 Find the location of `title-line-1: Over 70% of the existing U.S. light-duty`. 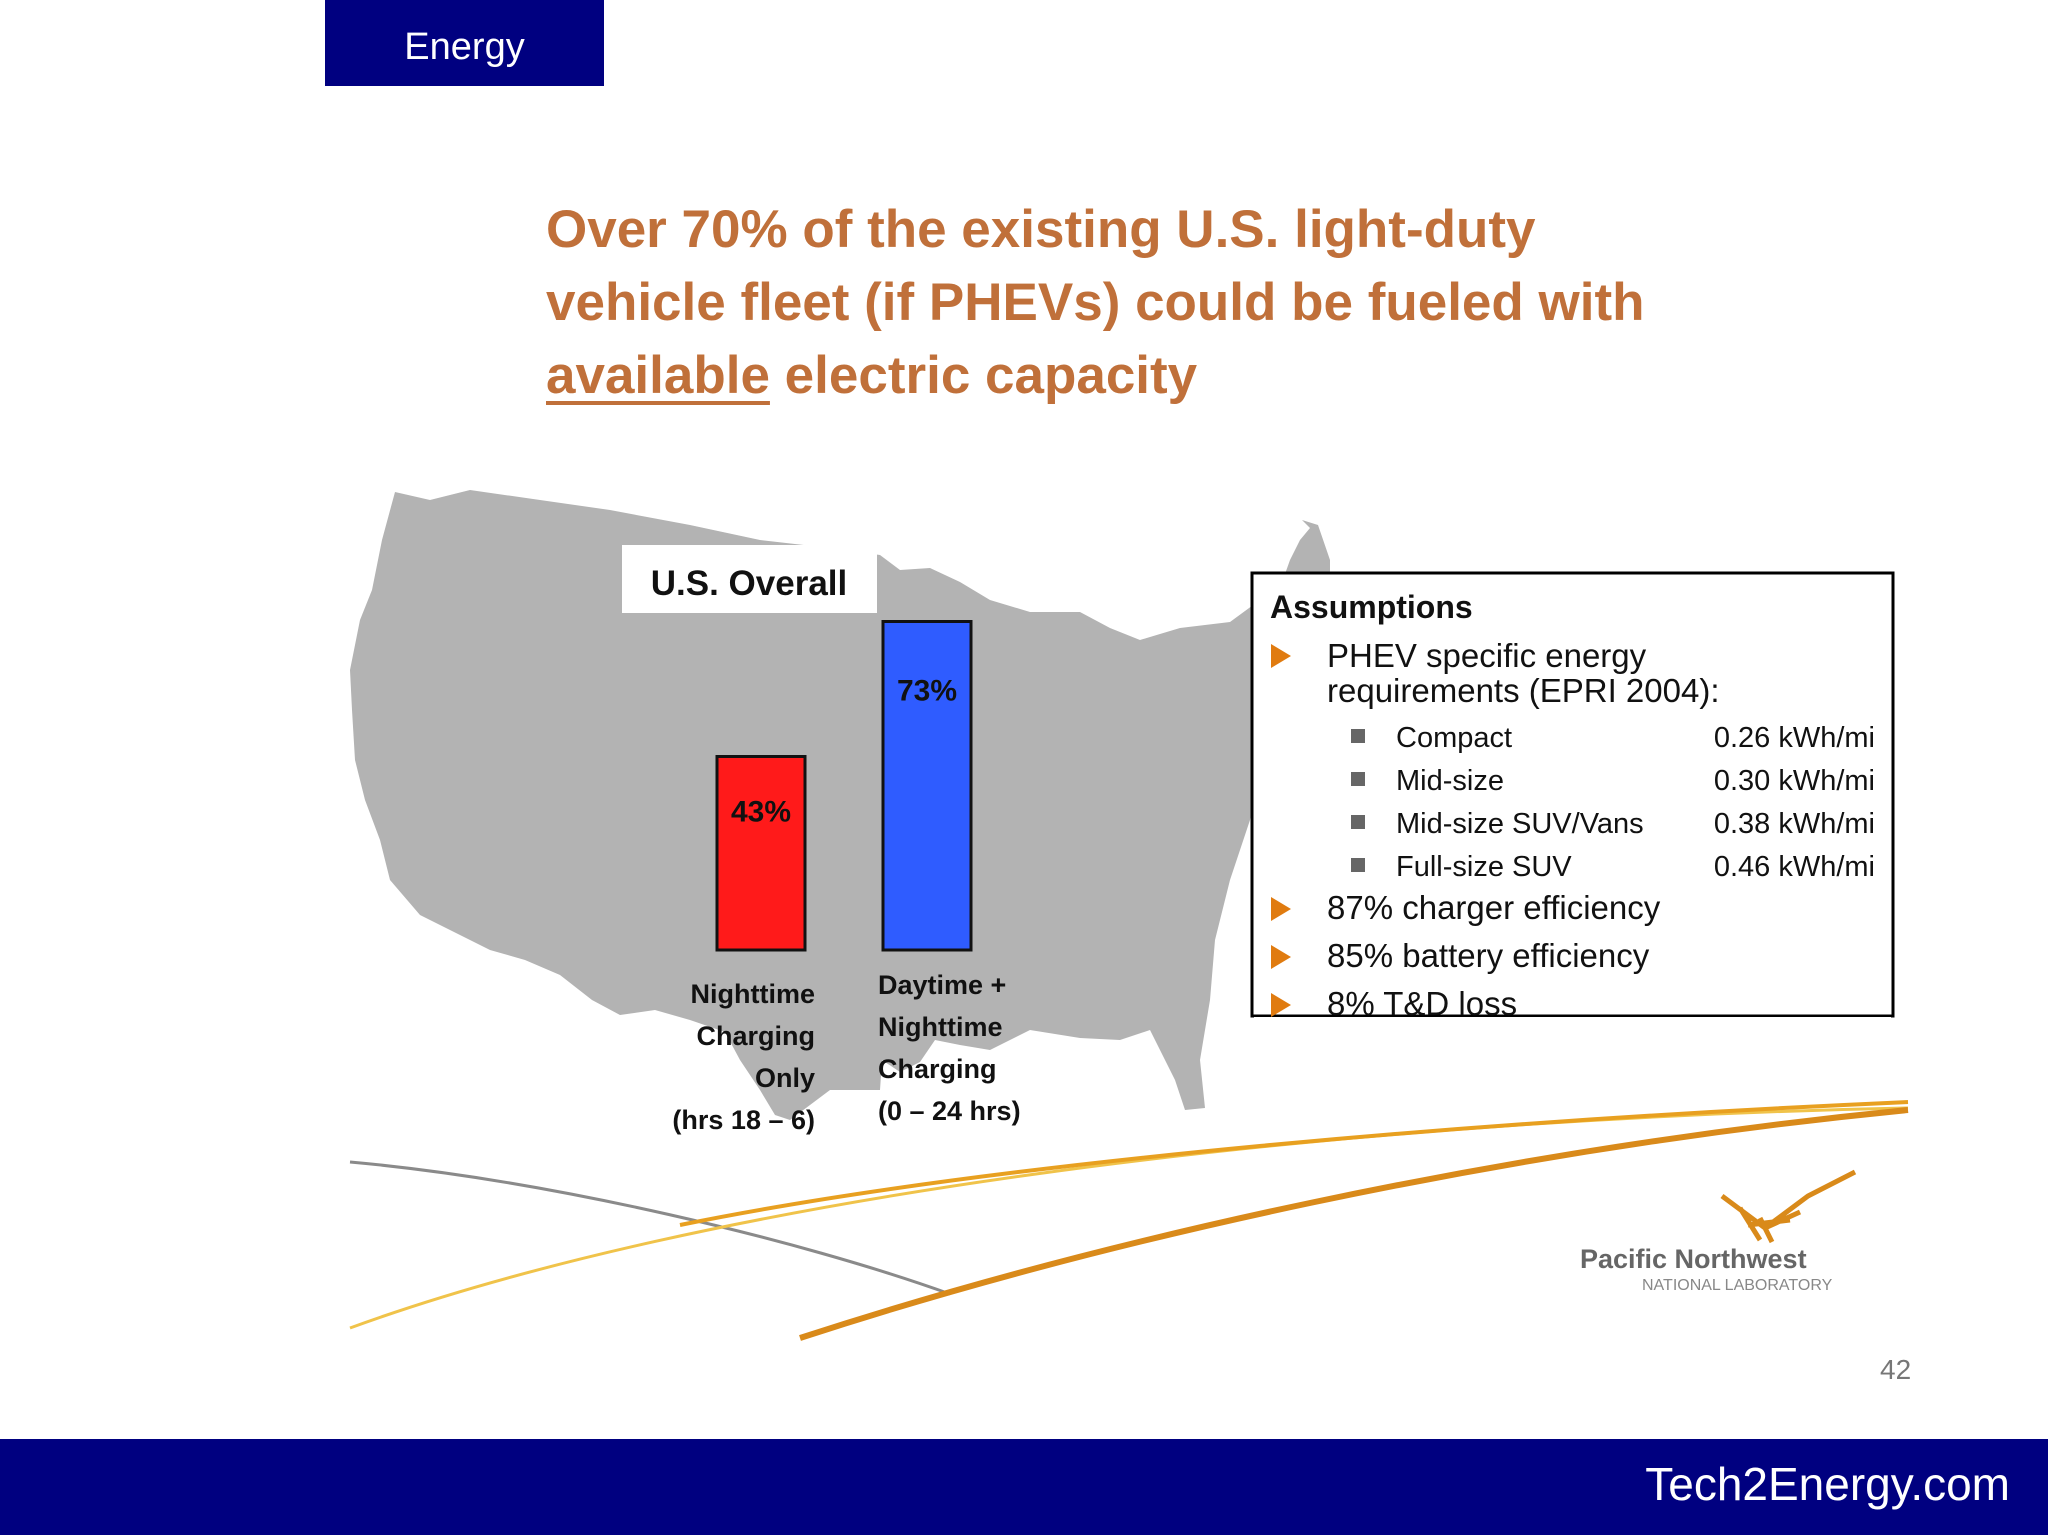

title-line-1: Over 70% of the existing U.S. light-duty is located at coordinates (1041, 229).